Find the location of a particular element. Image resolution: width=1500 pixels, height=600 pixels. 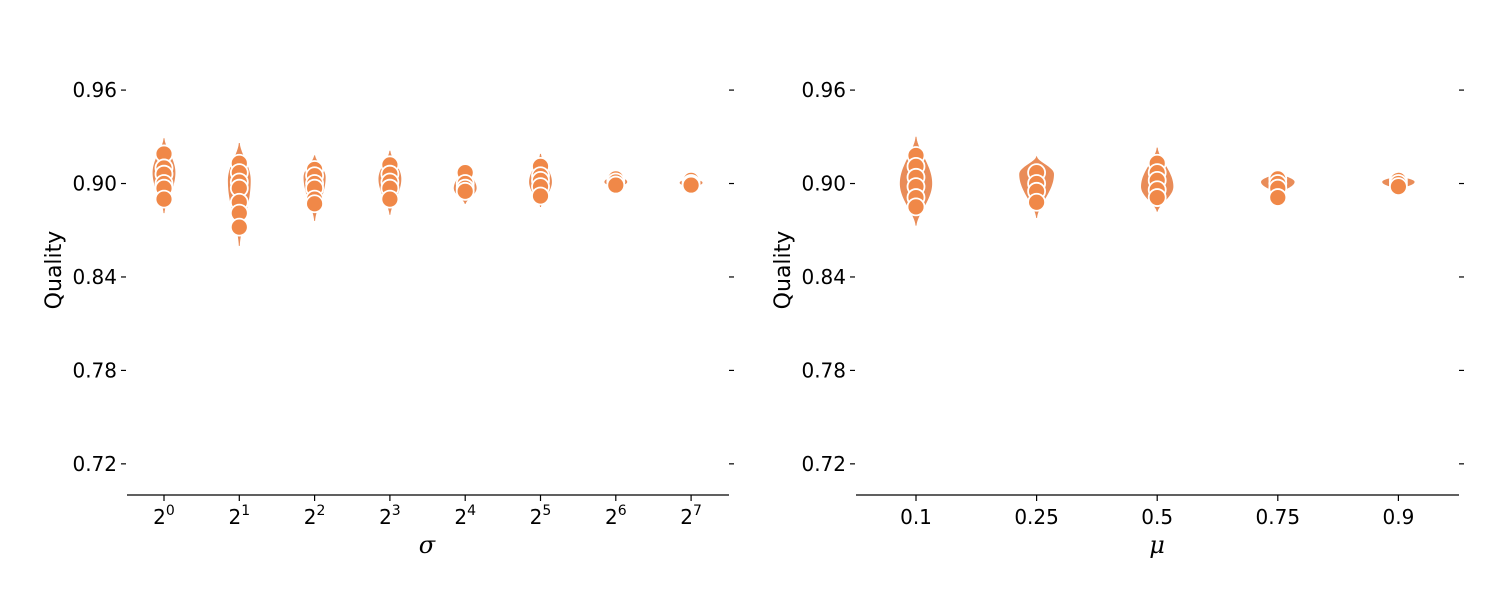

x-tick-label: 0.75 is located at coordinates (1278, 517).